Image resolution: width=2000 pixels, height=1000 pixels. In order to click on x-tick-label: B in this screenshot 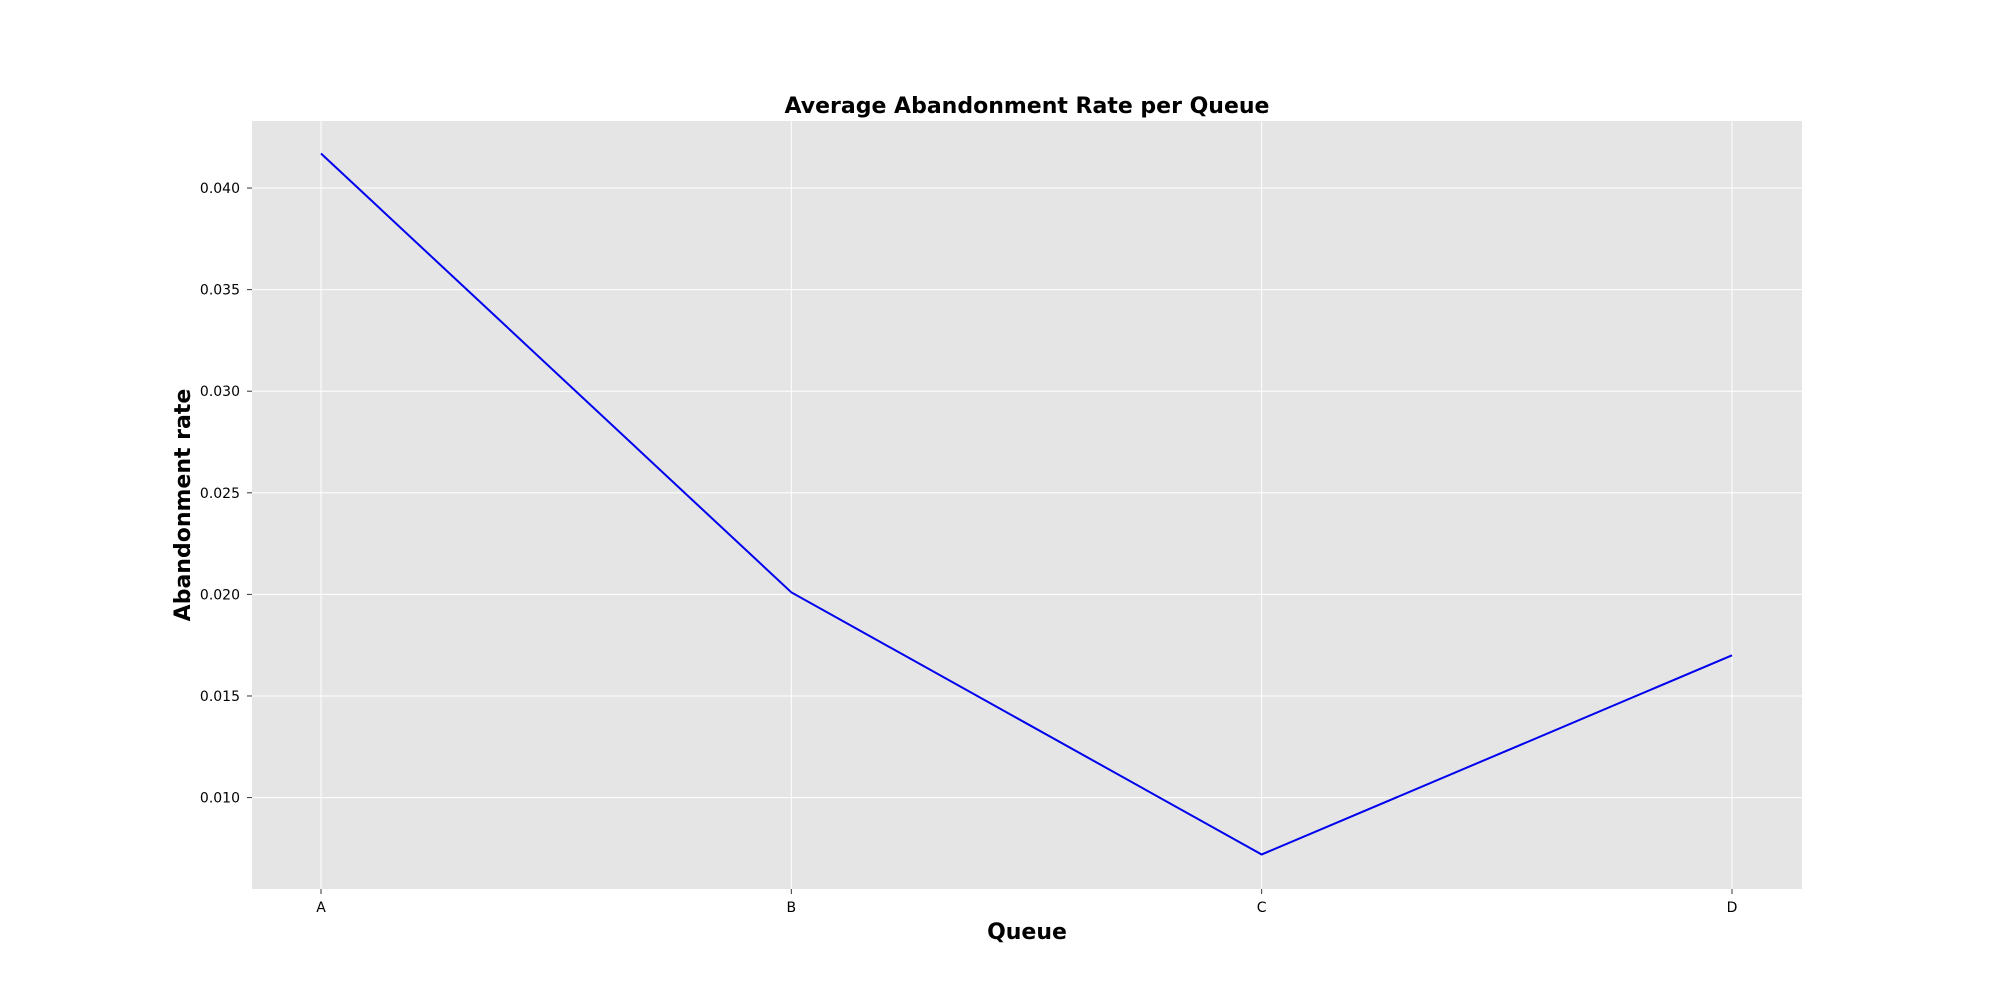, I will do `click(792, 908)`.